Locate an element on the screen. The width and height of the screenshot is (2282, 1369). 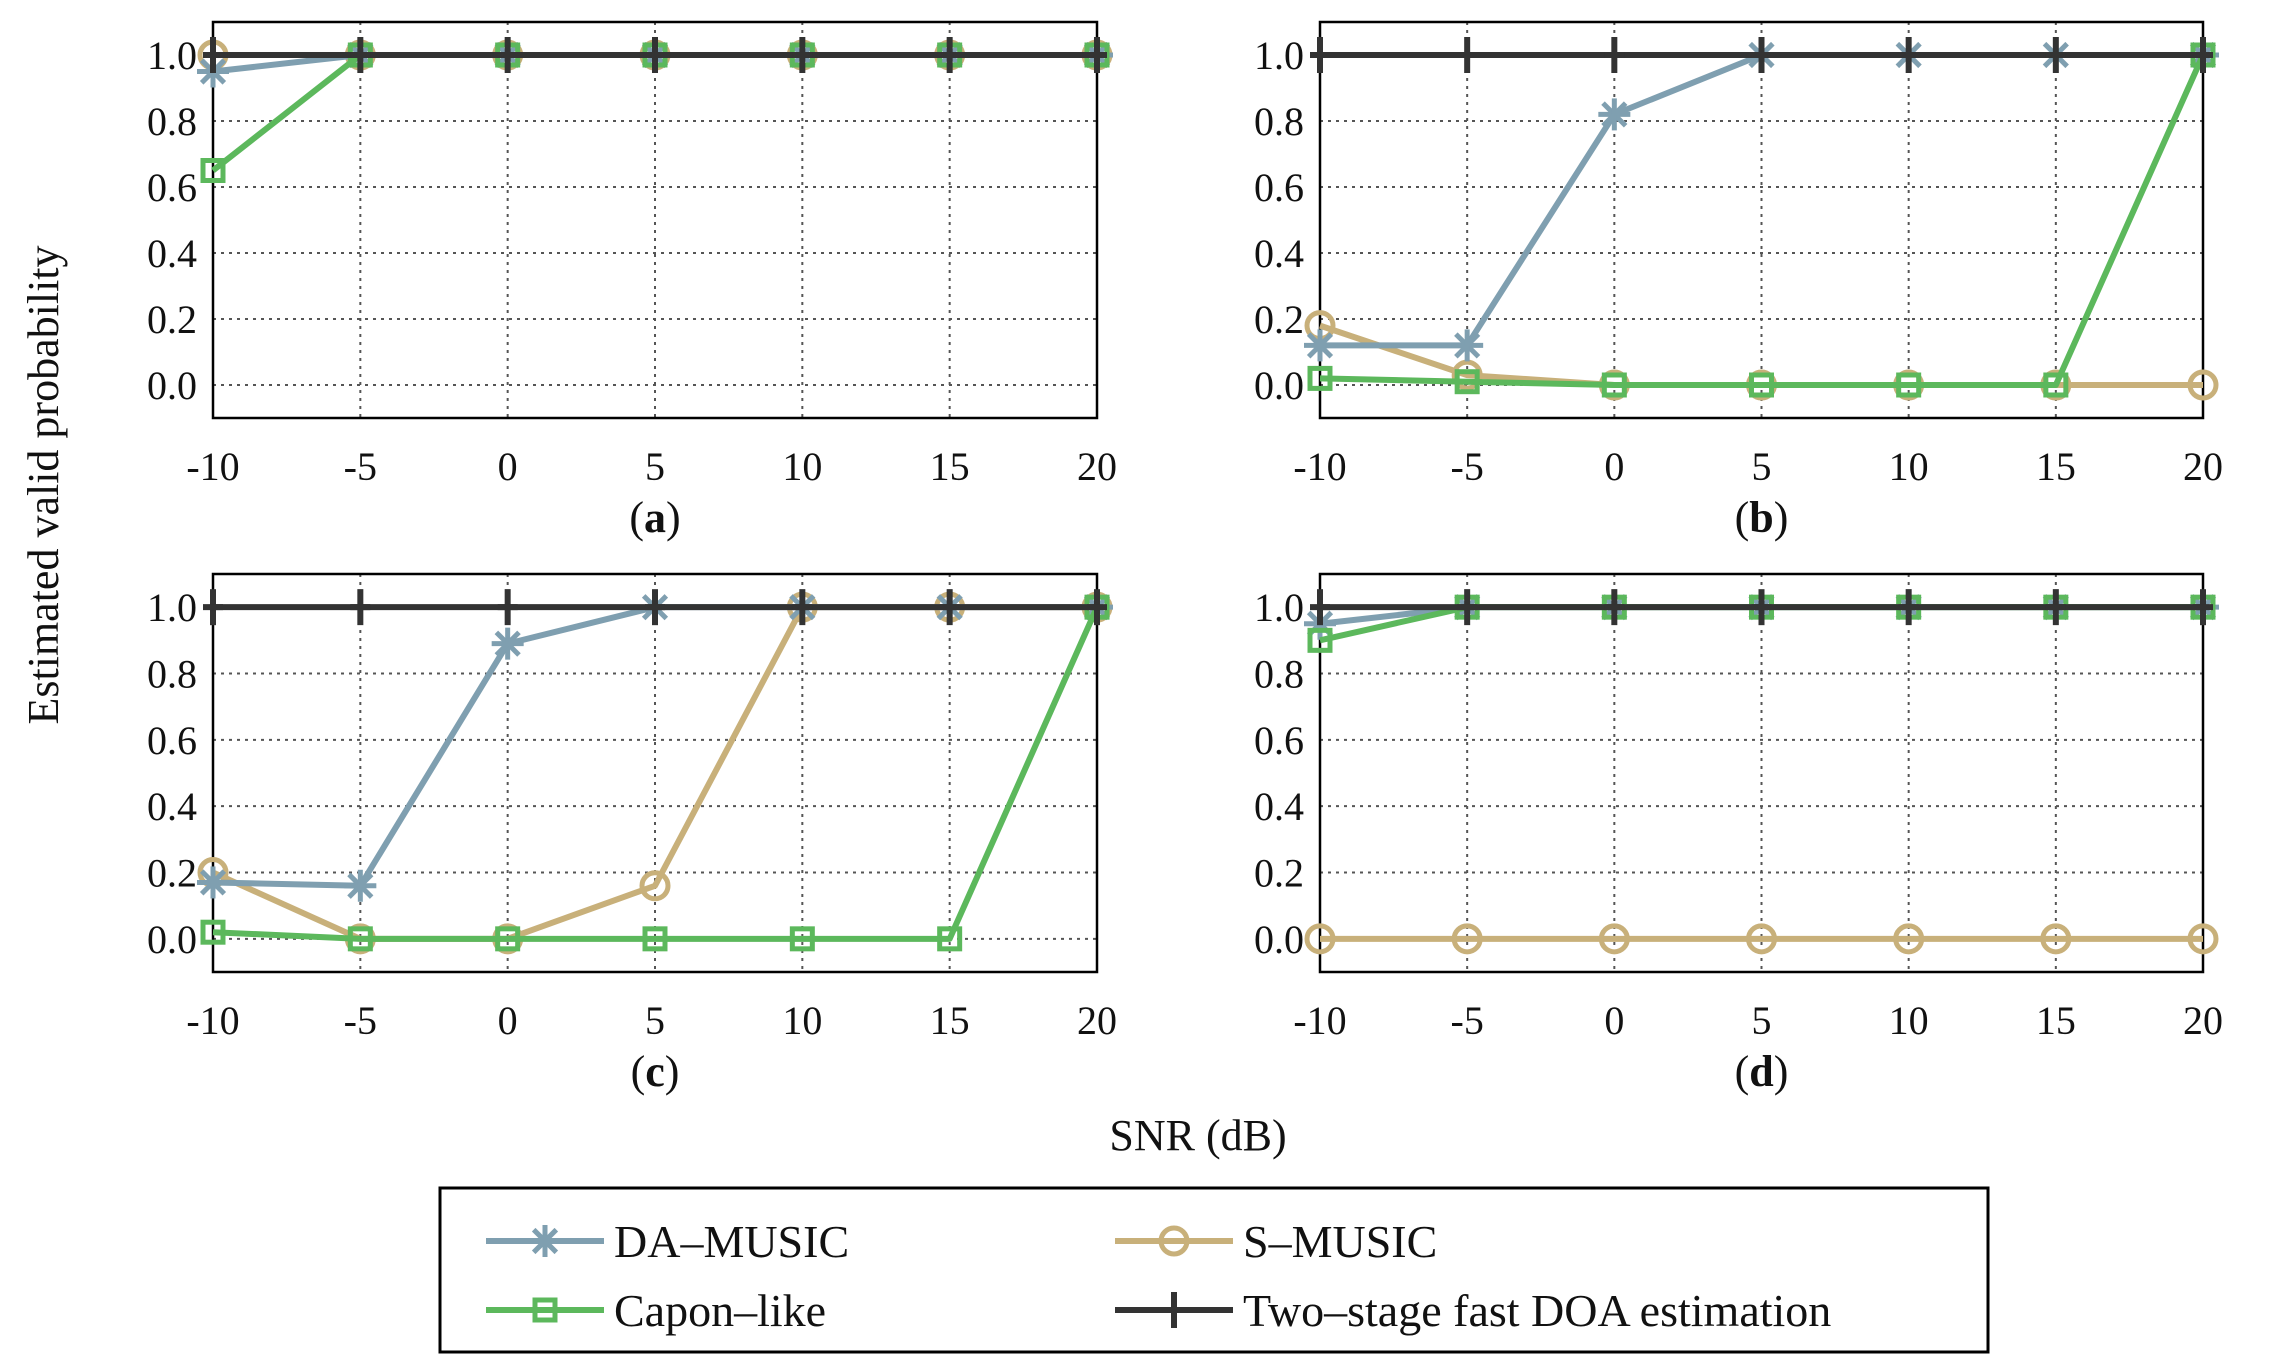
panel-label: (d) is located at coordinates (1762, 1071).